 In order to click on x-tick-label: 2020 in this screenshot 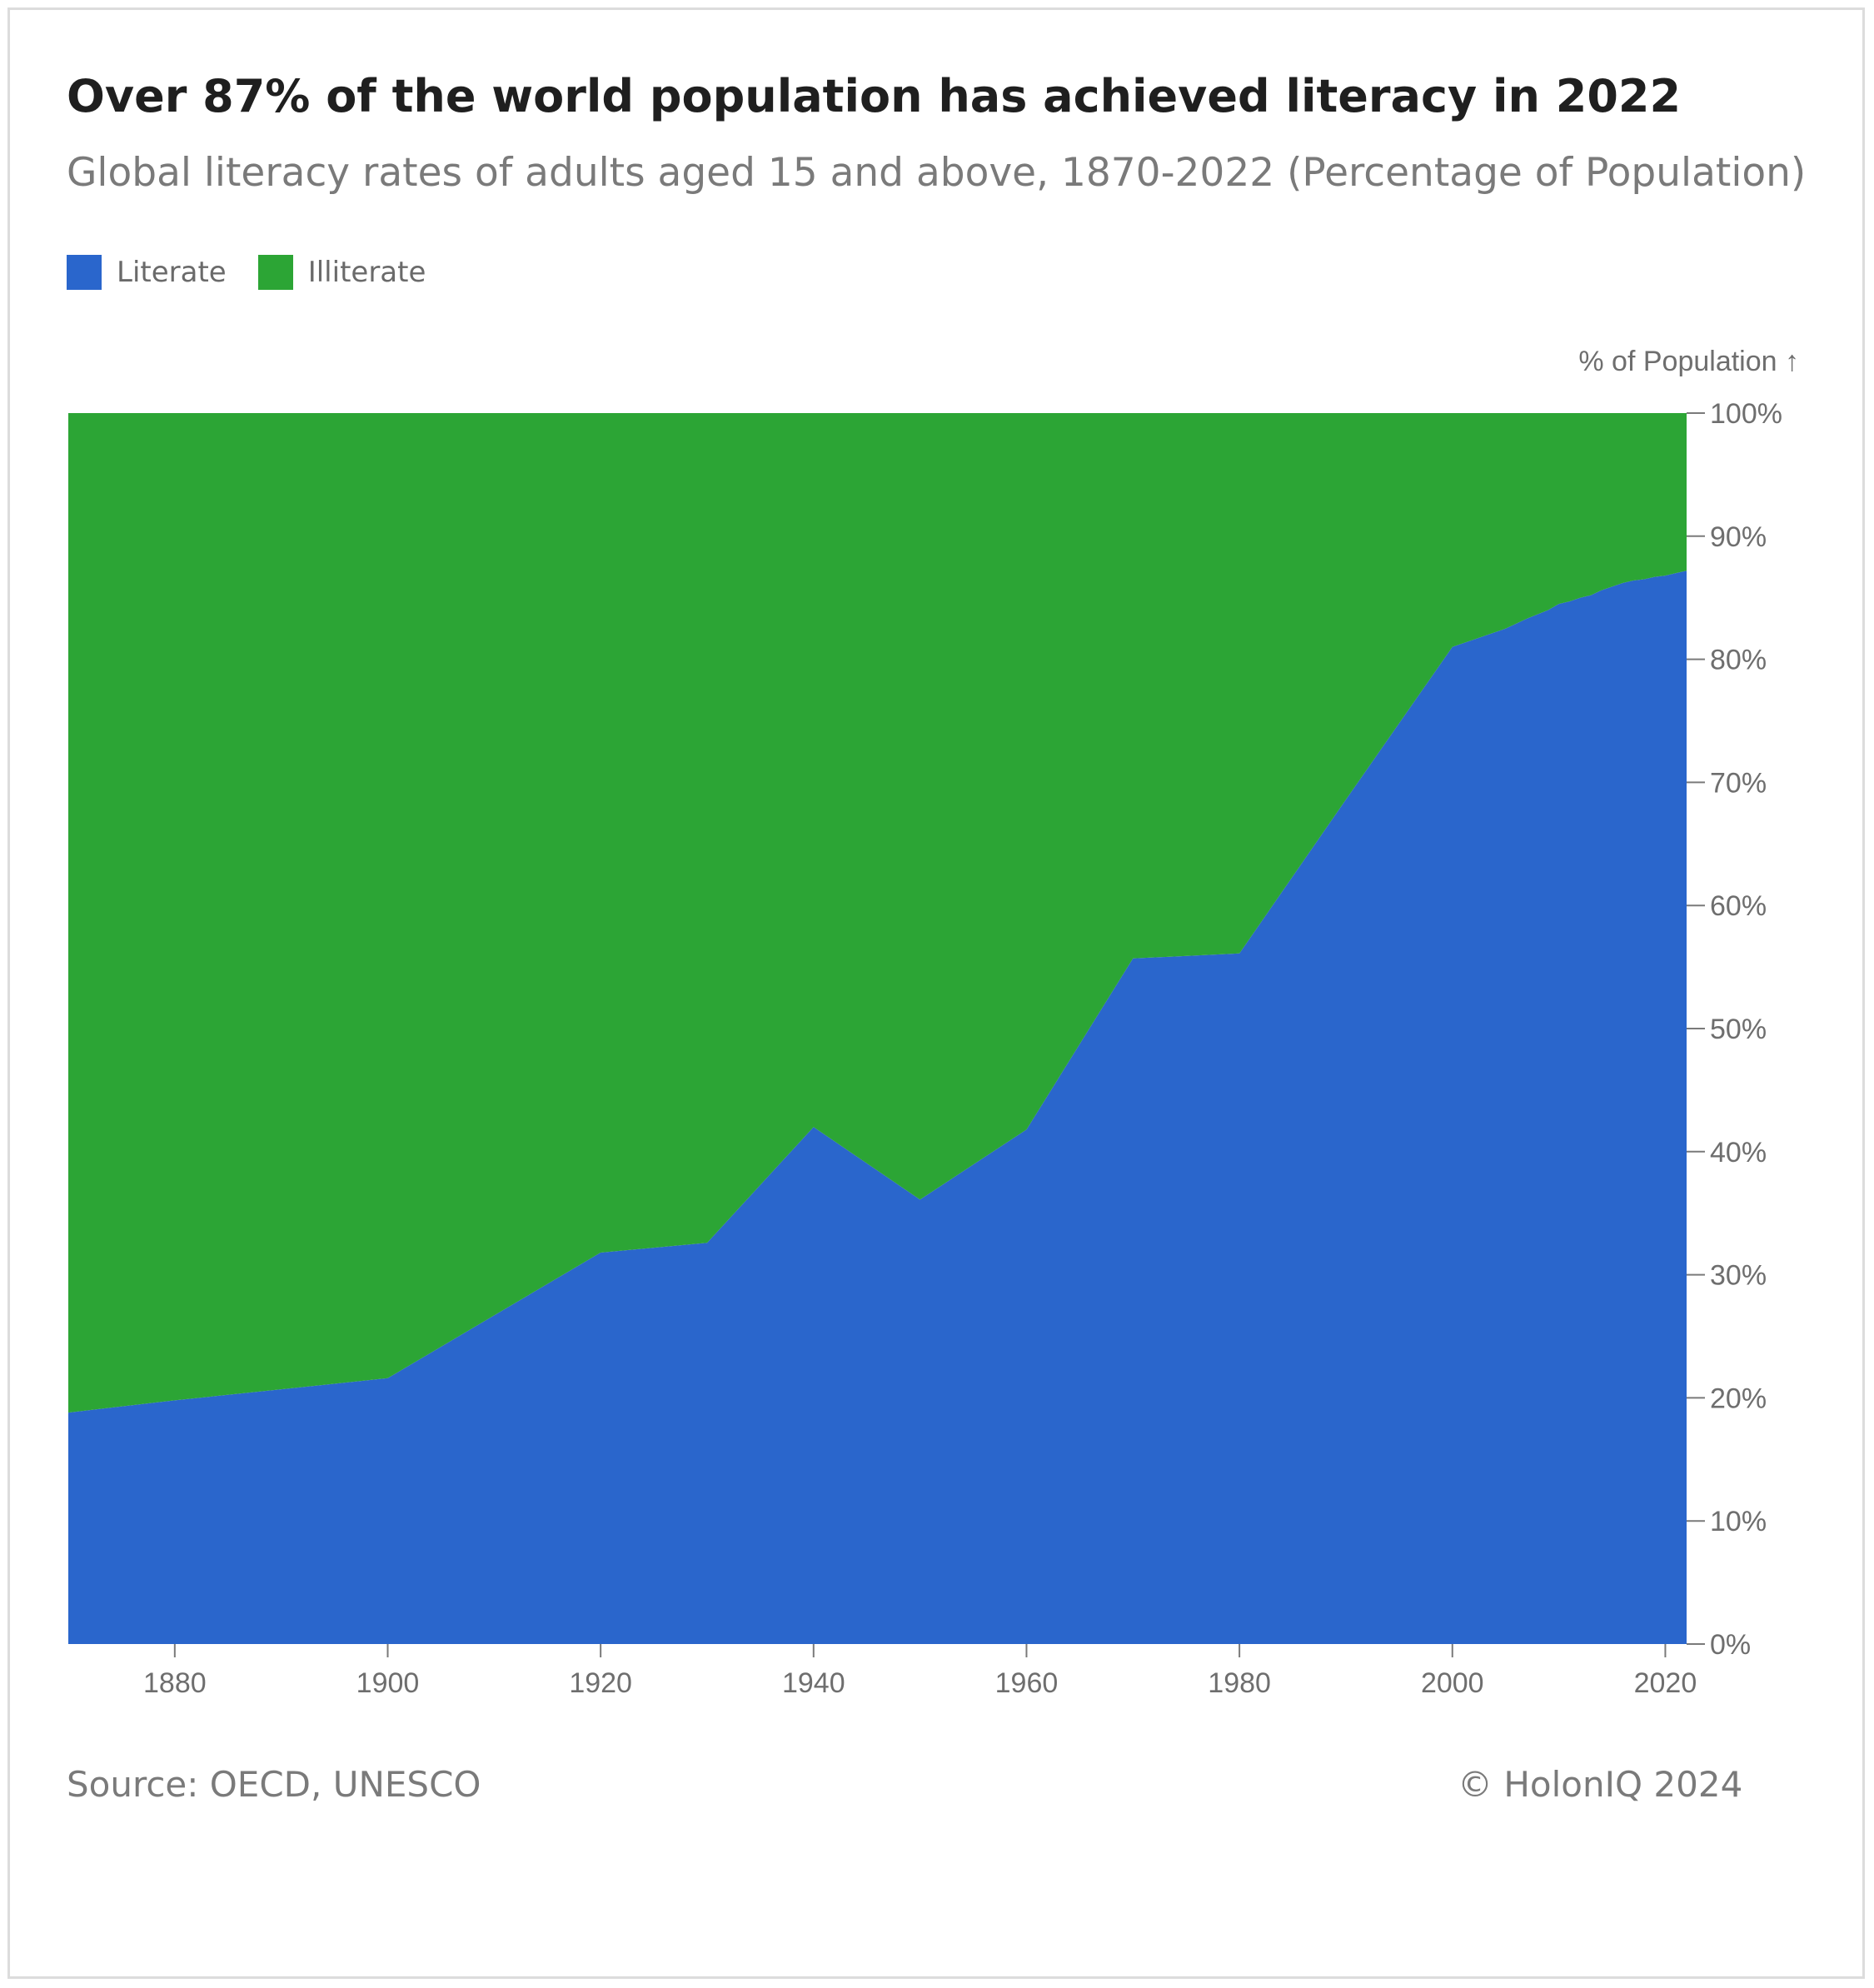, I will do `click(1665, 1683)`.